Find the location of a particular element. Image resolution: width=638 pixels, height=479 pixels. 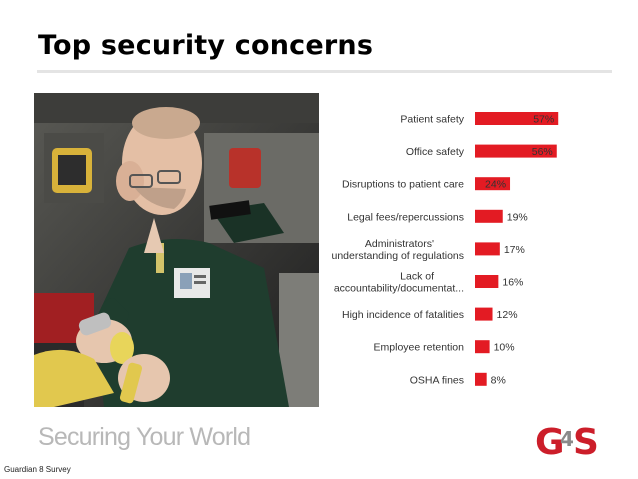

value-label: 56% is located at coordinates (542, 152).